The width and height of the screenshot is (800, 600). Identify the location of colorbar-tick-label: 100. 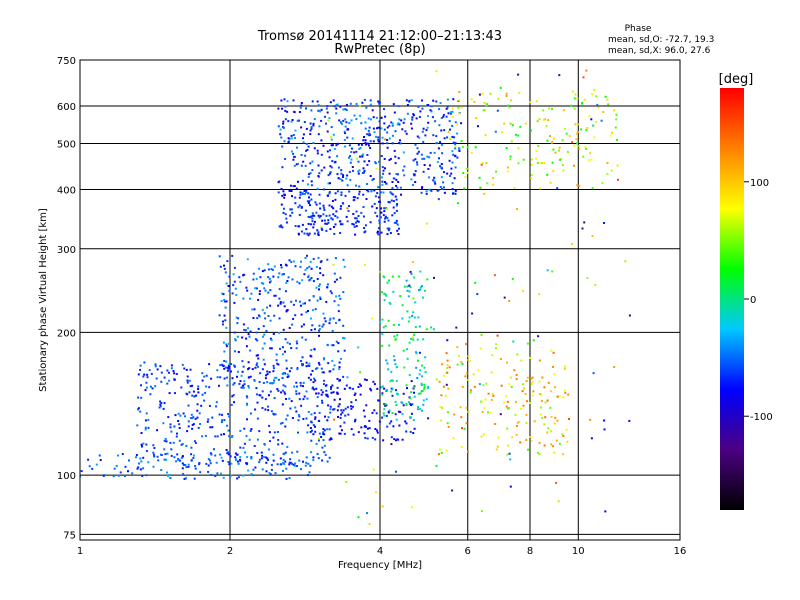
(759, 183).